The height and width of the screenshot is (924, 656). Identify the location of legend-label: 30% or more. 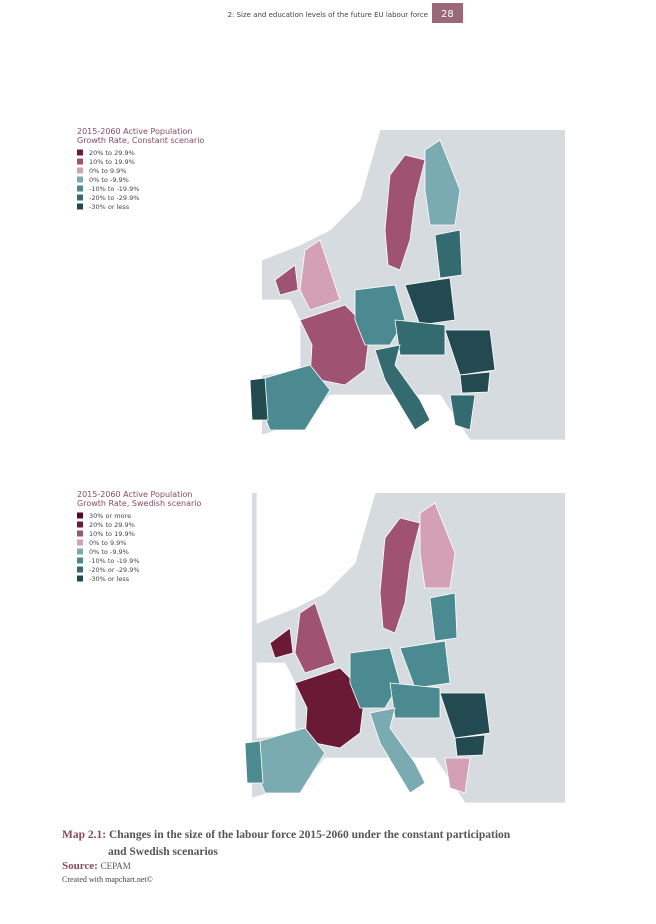
(110, 516).